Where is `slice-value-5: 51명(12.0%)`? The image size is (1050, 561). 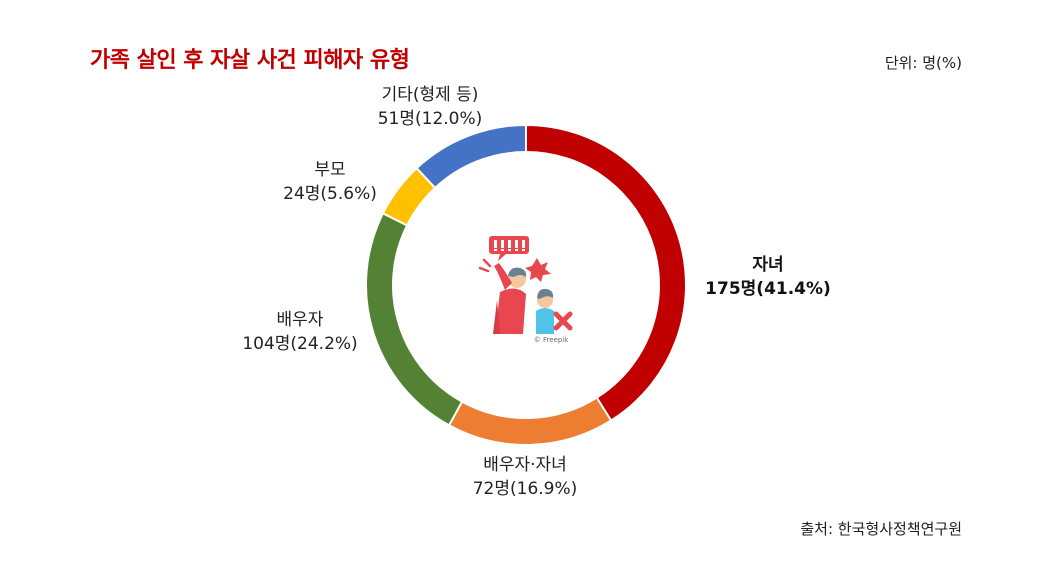 slice-value-5: 51명(12.0%) is located at coordinates (430, 119).